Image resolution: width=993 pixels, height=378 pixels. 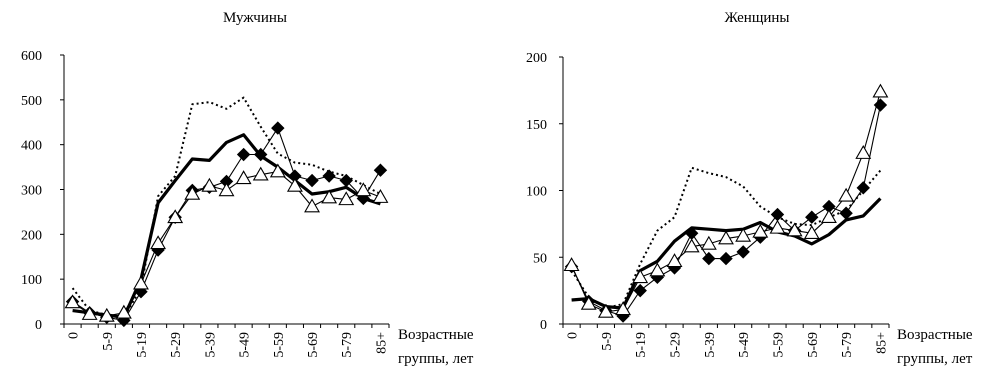 I want to click on y-tick-label: 150, so click(x=536, y=125).